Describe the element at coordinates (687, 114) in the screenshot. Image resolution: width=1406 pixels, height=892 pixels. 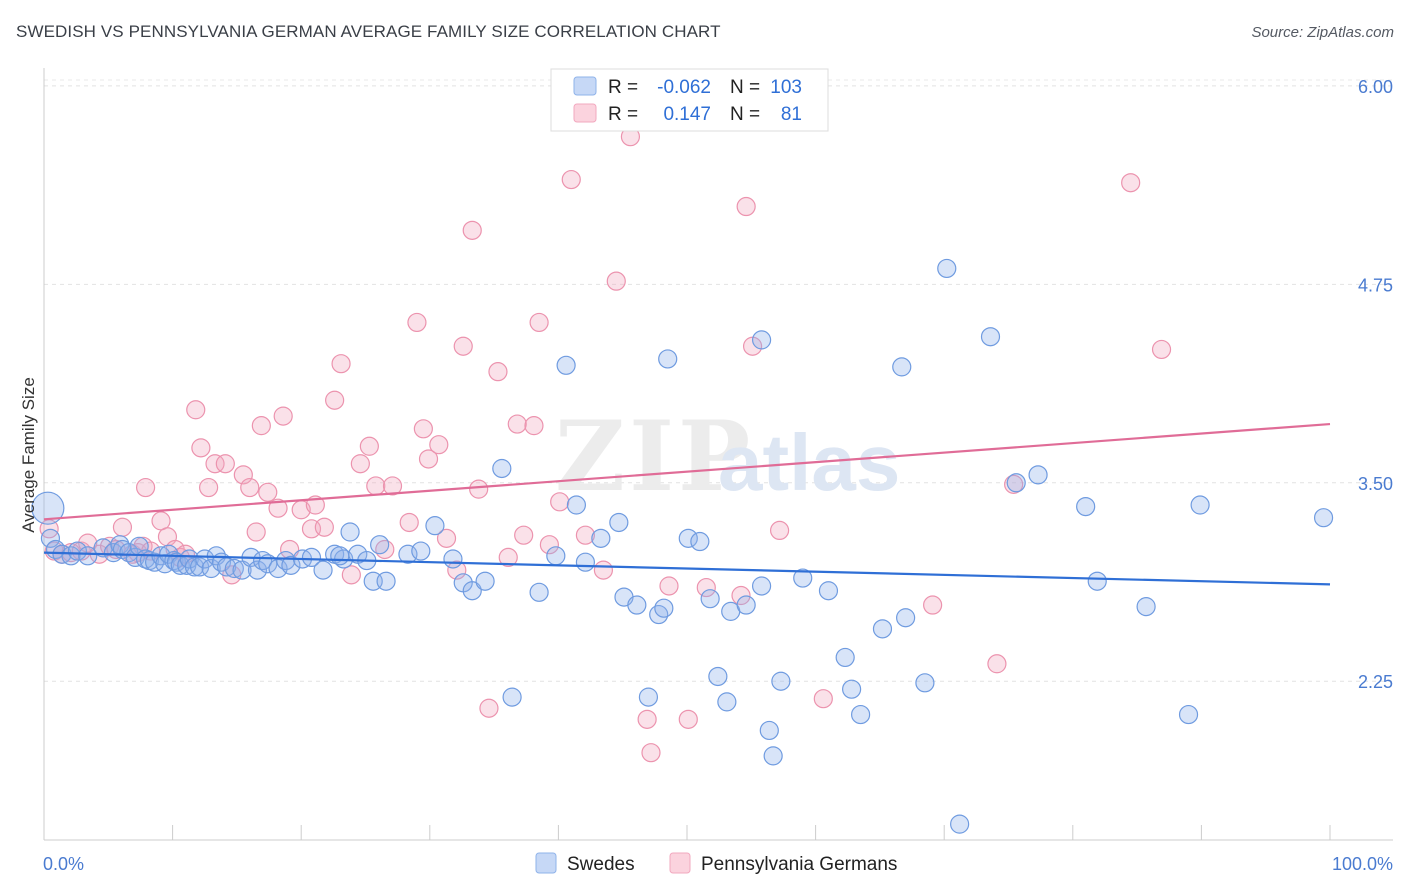
I see `legend-r-penn: 0.147` at that location.